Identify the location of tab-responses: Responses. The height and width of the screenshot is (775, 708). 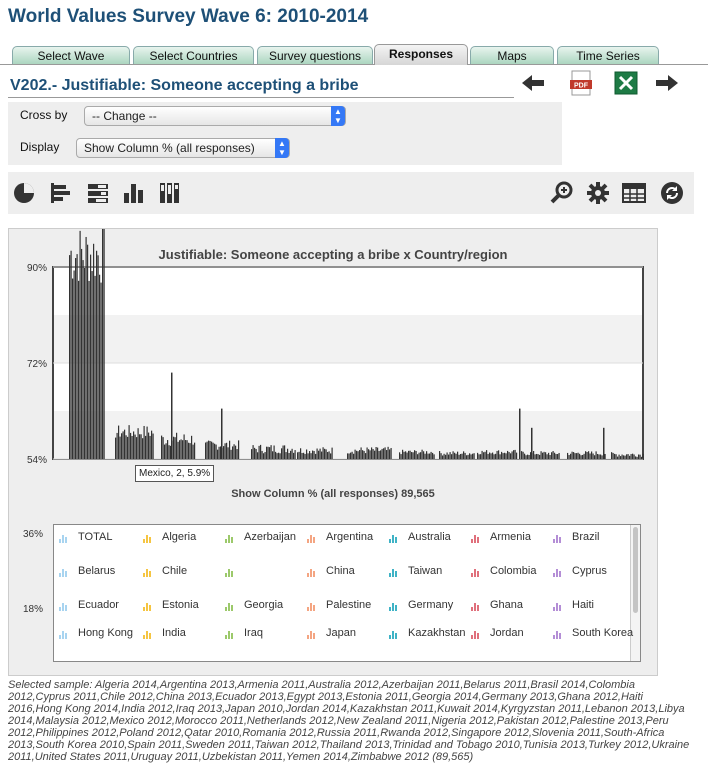
(421, 54).